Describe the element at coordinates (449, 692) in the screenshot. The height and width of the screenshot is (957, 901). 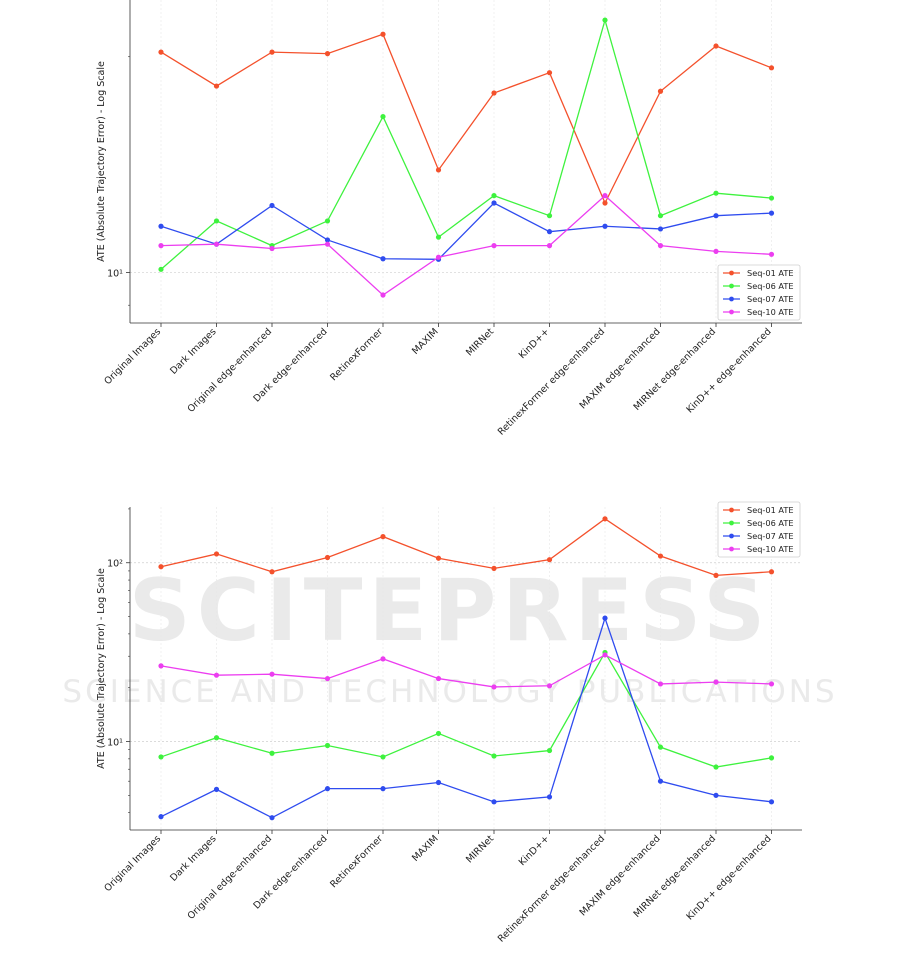
I see `watermark-sub: SCIENCE AND TECHNOLOGY PUBLICATIONS` at that location.